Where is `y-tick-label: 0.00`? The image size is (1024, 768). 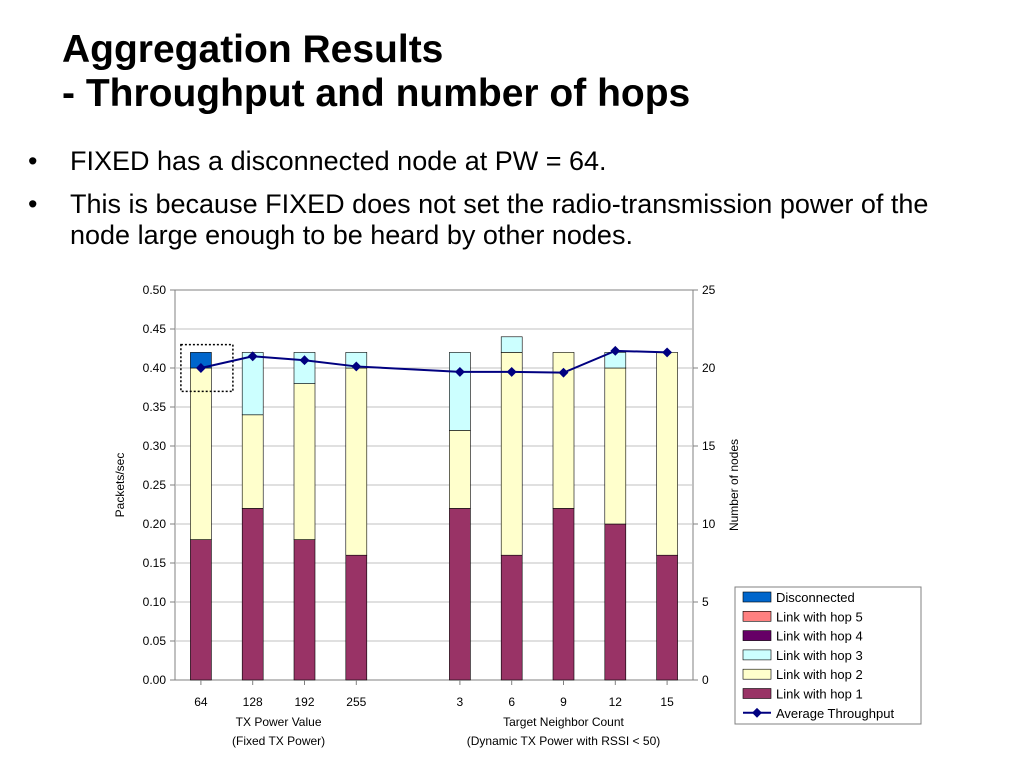 y-tick-label: 0.00 is located at coordinates (155, 680).